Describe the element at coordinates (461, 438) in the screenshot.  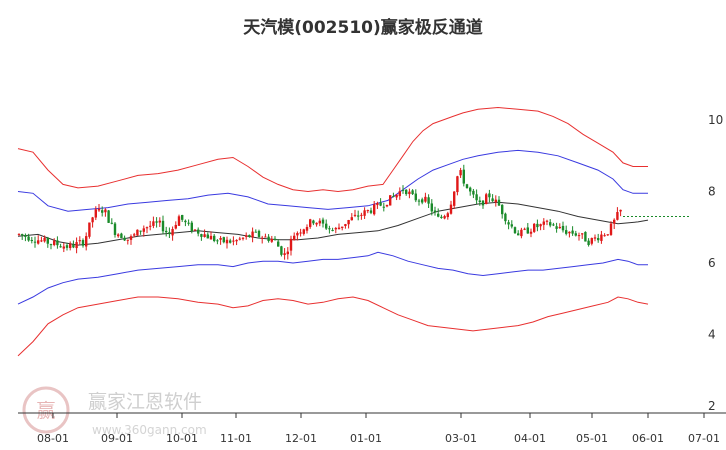
I see `x-tick-label: 03-01` at that location.